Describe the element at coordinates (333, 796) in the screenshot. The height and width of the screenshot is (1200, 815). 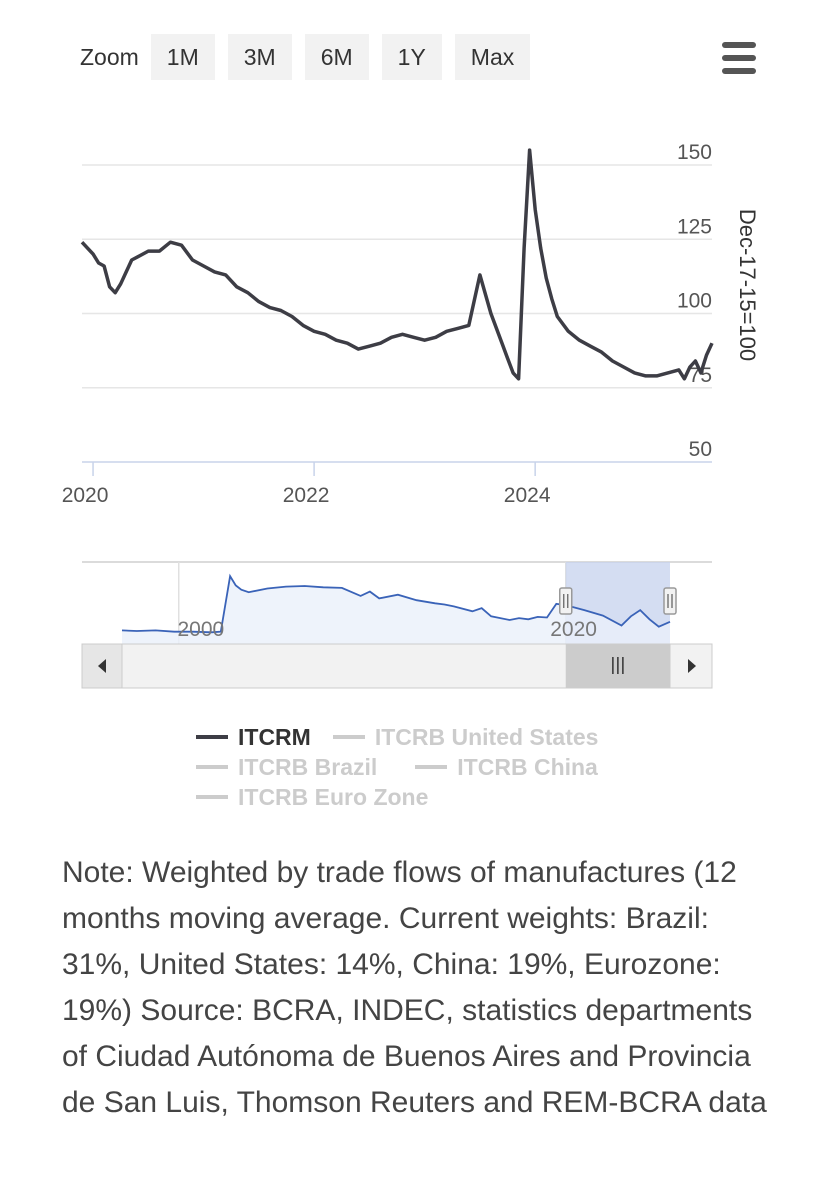
I see `legend-label-itcrb-euro-zone: ITCRB Euro Zone` at that location.